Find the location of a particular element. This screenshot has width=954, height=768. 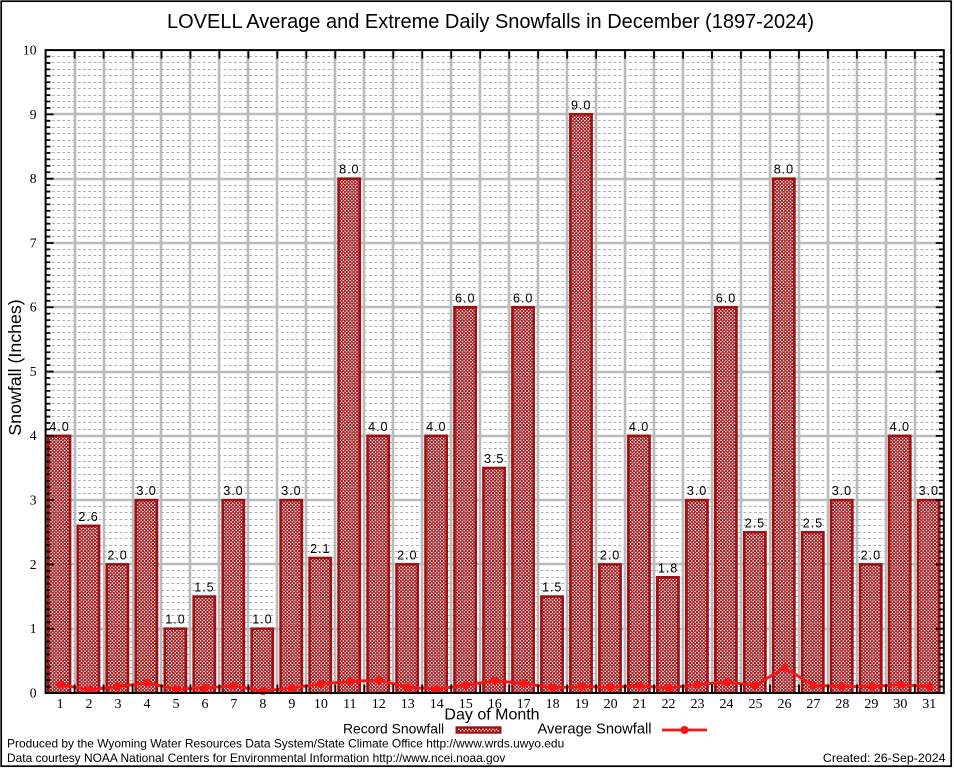

svg-text: Day of Month is located at coordinates (491, 715).